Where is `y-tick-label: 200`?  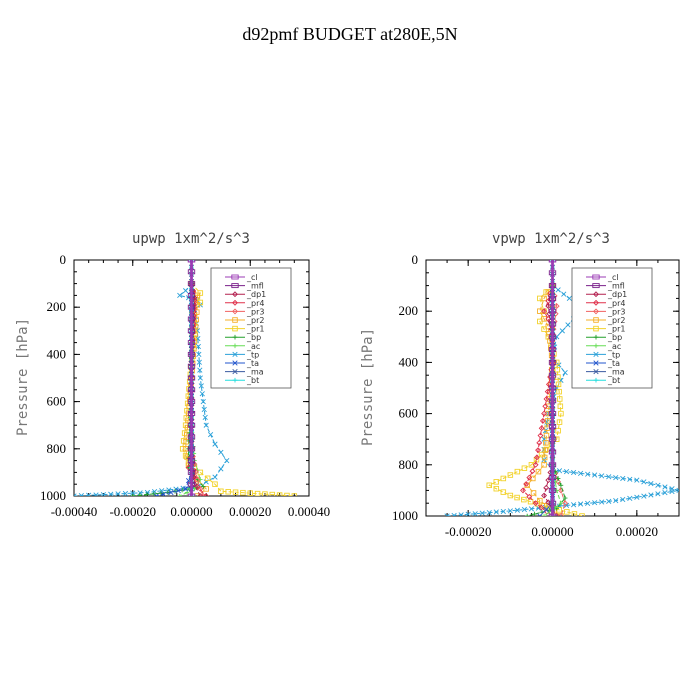 y-tick-label: 200 is located at coordinates (57, 306).